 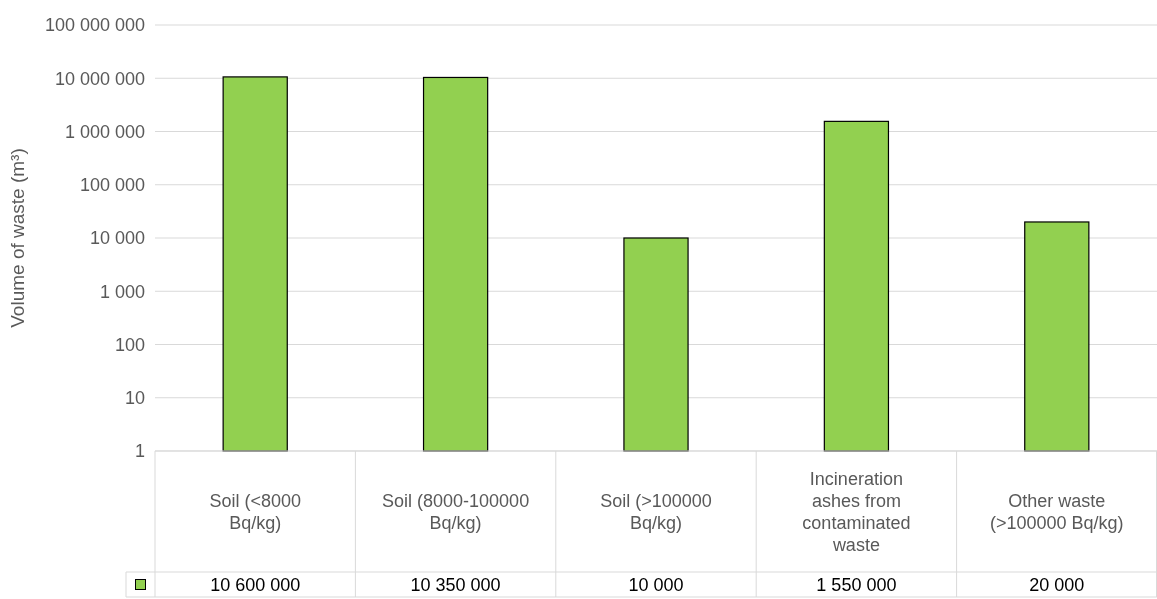 What do you see at coordinates (856, 584) in the screenshot?
I see `data-label: 1 550 000` at bounding box center [856, 584].